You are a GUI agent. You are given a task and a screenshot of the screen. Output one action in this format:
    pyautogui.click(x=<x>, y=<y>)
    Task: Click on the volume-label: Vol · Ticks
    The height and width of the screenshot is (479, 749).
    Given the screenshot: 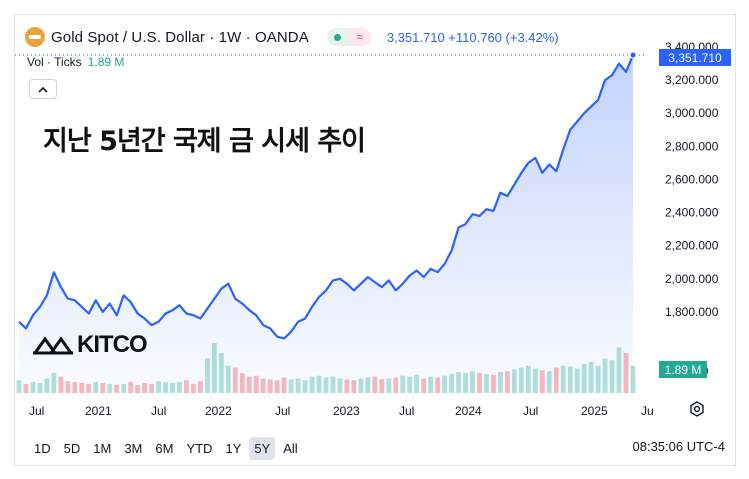 What is the action you would take?
    pyautogui.click(x=54, y=62)
    